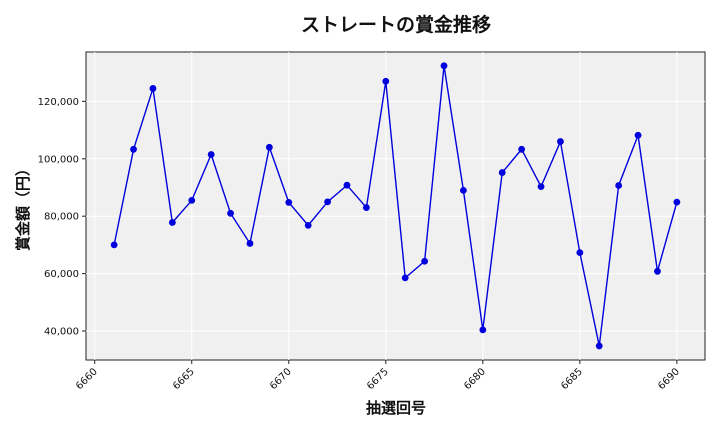 This screenshot has width=720, height=432. Describe the element at coordinates (23, 206) in the screenshot. I see `y-axis-label: 賞金額（円）` at that location.